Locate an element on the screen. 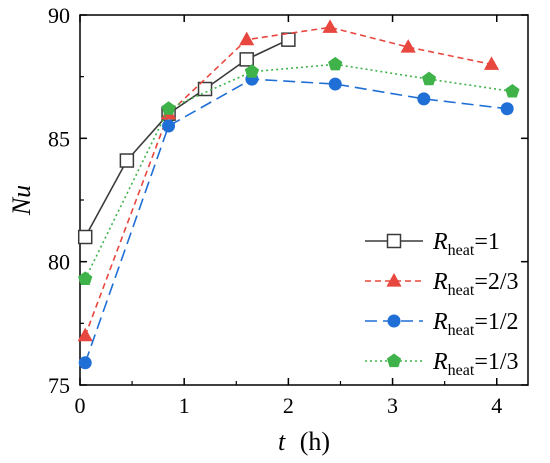 Image resolution: width=550 pixels, height=463 pixels. legend-label: Rheat=2/3 is located at coordinates (475, 284).